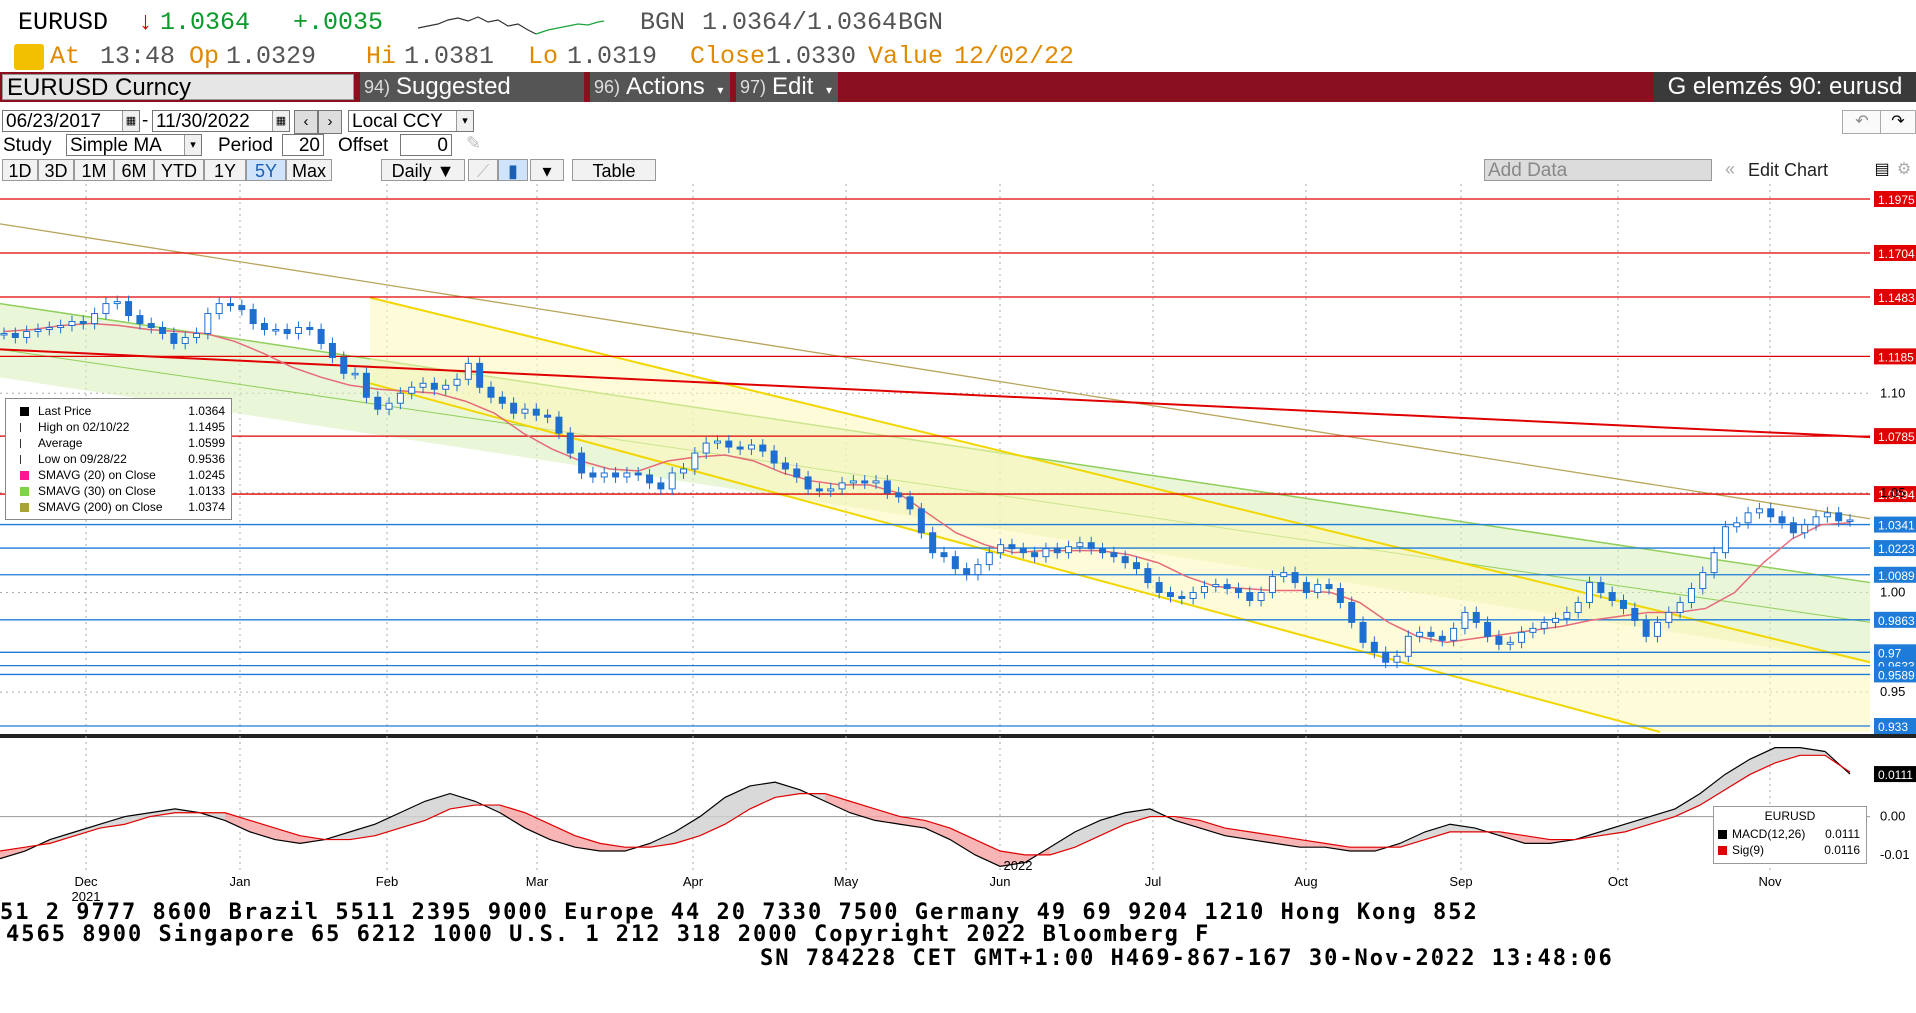 This screenshot has height=1013, width=1916. I want to click on x-tick-label: Jul, so click(1153, 881).